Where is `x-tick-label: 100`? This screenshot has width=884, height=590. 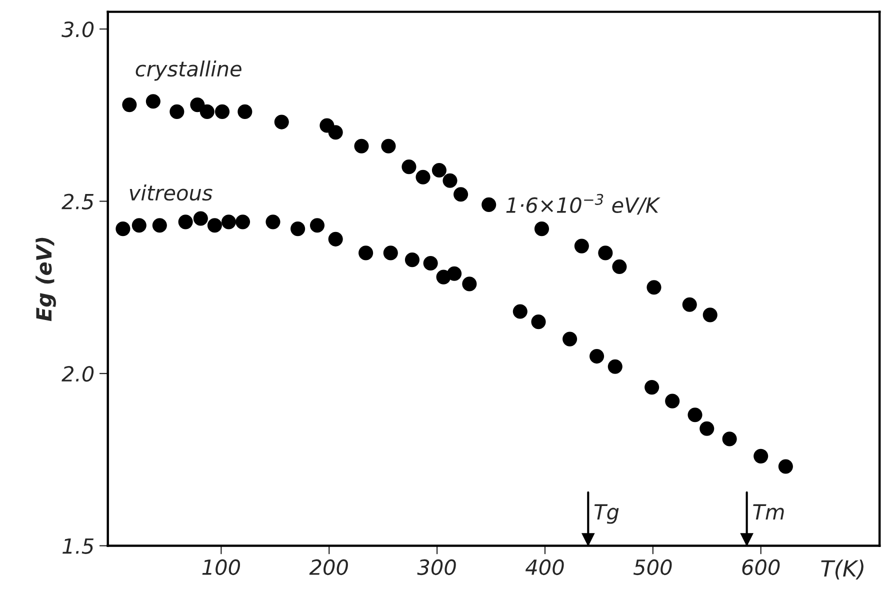 x-tick-label: 100 is located at coordinates (221, 567).